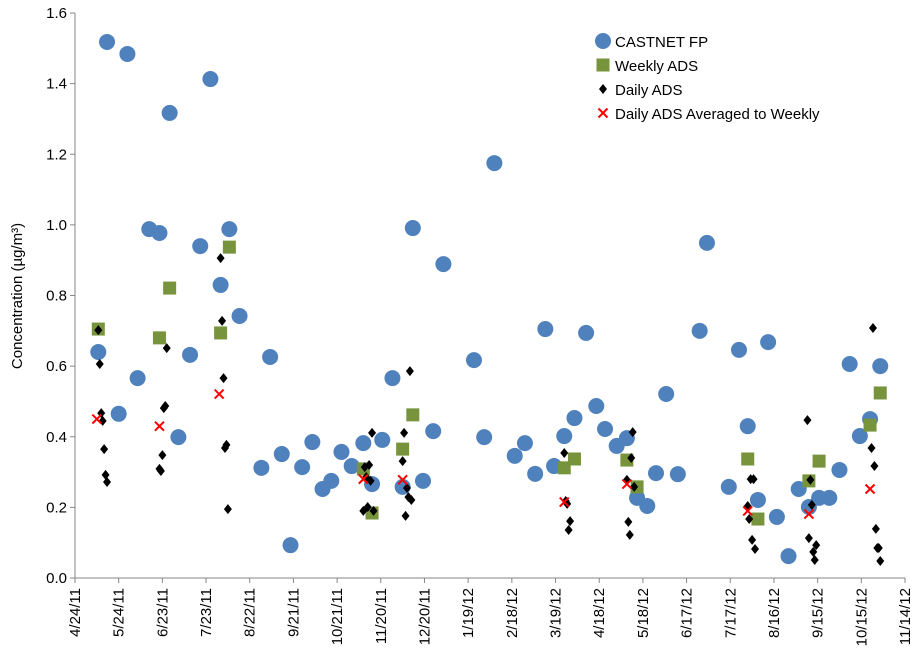 Image resolution: width=912 pixels, height=669 pixels. What do you see at coordinates (512, 613) in the screenshot?
I see `x-tick-label: 2/18/12` at bounding box center [512, 613].